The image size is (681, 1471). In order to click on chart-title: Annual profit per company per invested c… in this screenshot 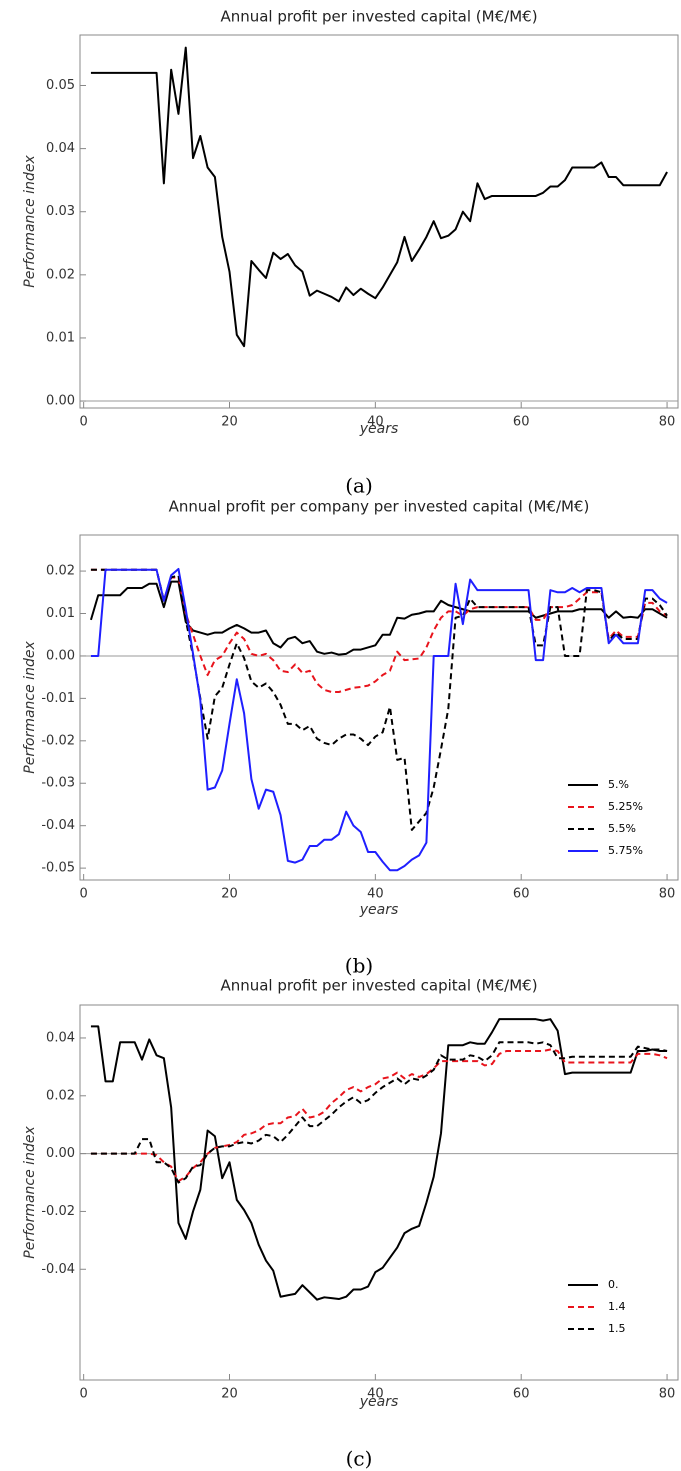, I will do `click(379, 507)`.